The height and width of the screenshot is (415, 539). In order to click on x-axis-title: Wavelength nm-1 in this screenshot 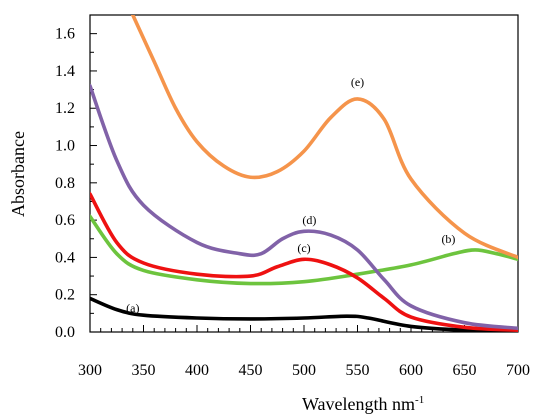, I will do `click(363, 404)`.